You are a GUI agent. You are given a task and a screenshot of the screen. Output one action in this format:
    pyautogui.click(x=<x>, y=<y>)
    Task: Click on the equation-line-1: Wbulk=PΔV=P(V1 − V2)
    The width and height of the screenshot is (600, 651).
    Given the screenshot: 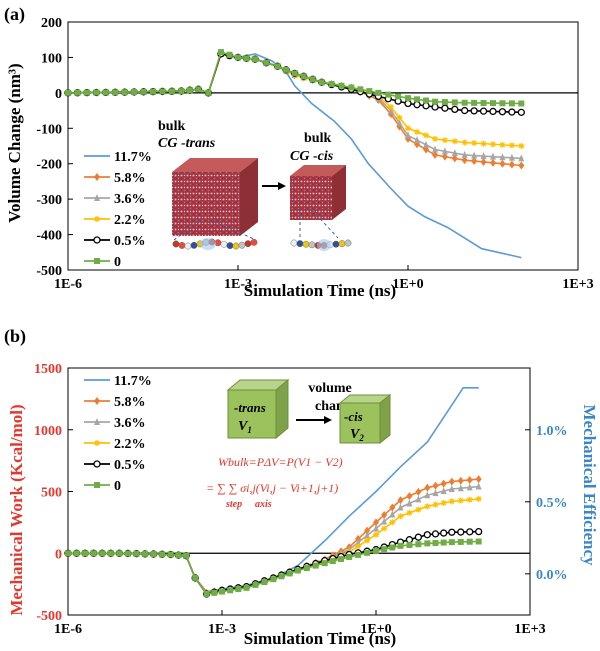 What is the action you would take?
    pyautogui.click(x=280, y=462)
    